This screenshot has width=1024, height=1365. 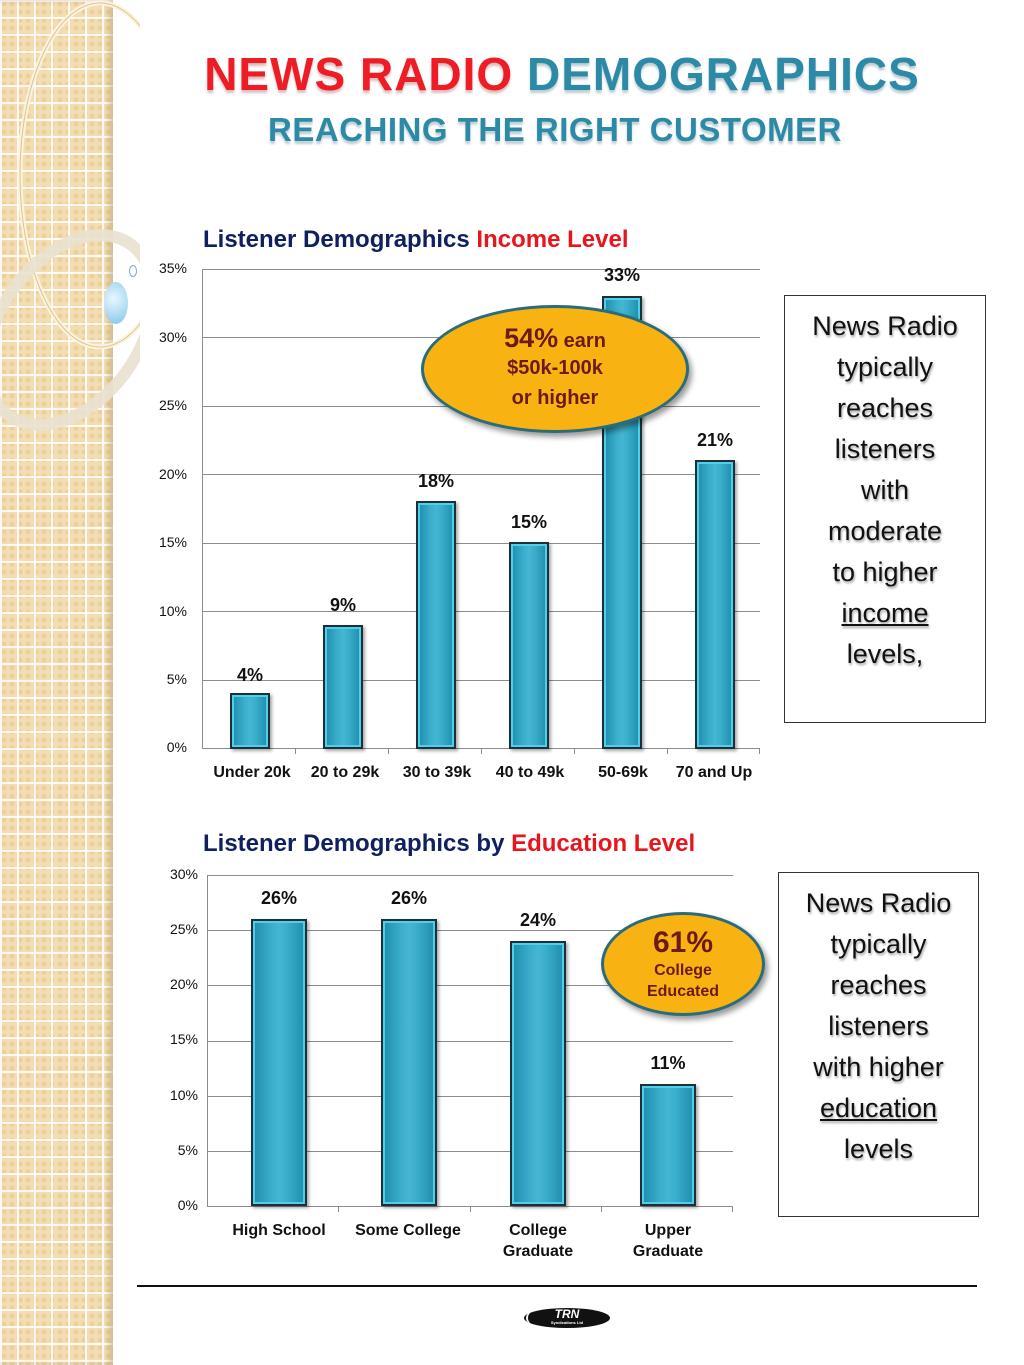 What do you see at coordinates (538, 1073) in the screenshot?
I see `education-bar-college-graduate` at bounding box center [538, 1073].